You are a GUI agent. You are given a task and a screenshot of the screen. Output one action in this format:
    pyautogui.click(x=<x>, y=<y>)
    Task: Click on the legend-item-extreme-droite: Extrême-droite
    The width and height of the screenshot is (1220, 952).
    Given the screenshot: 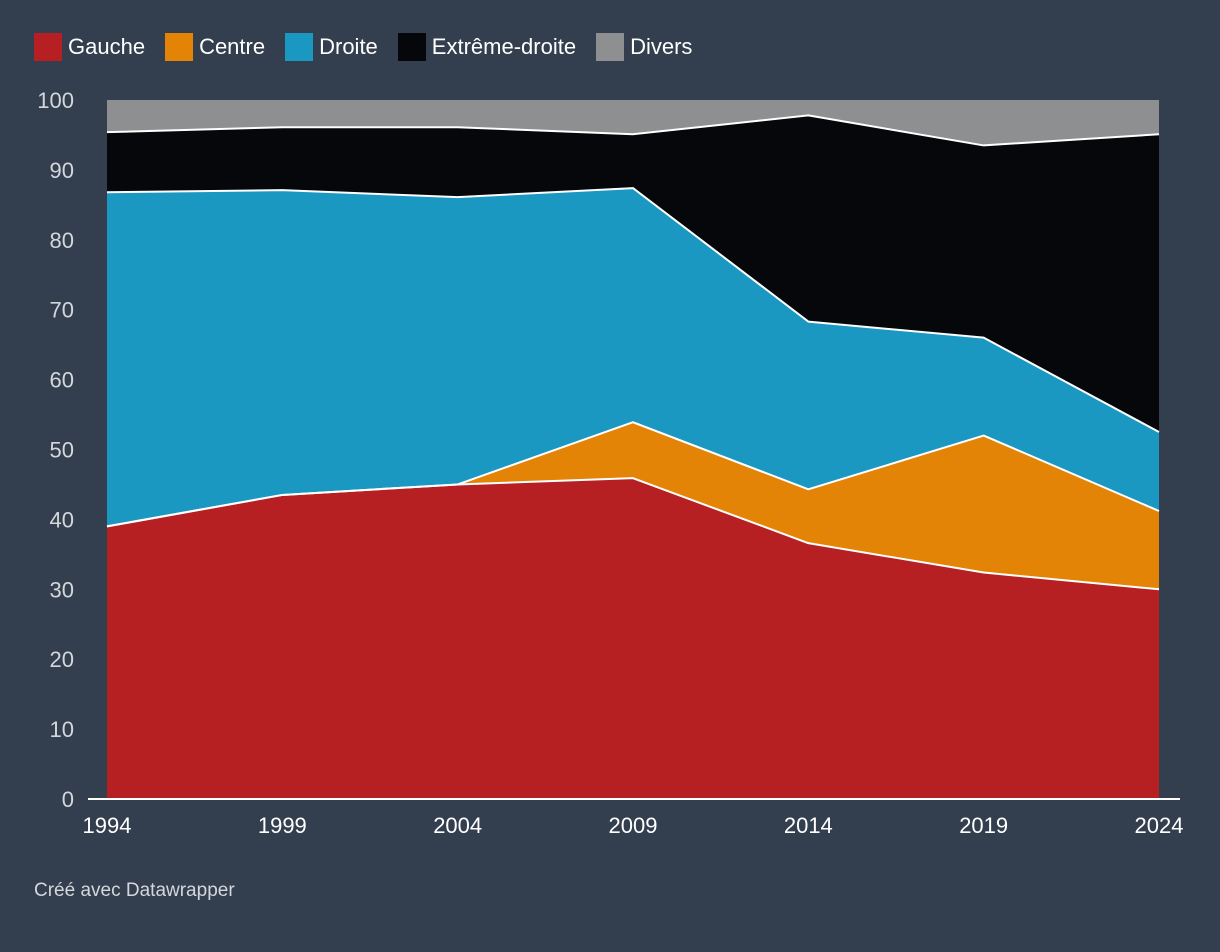 What is the action you would take?
    pyautogui.click(x=487, y=47)
    